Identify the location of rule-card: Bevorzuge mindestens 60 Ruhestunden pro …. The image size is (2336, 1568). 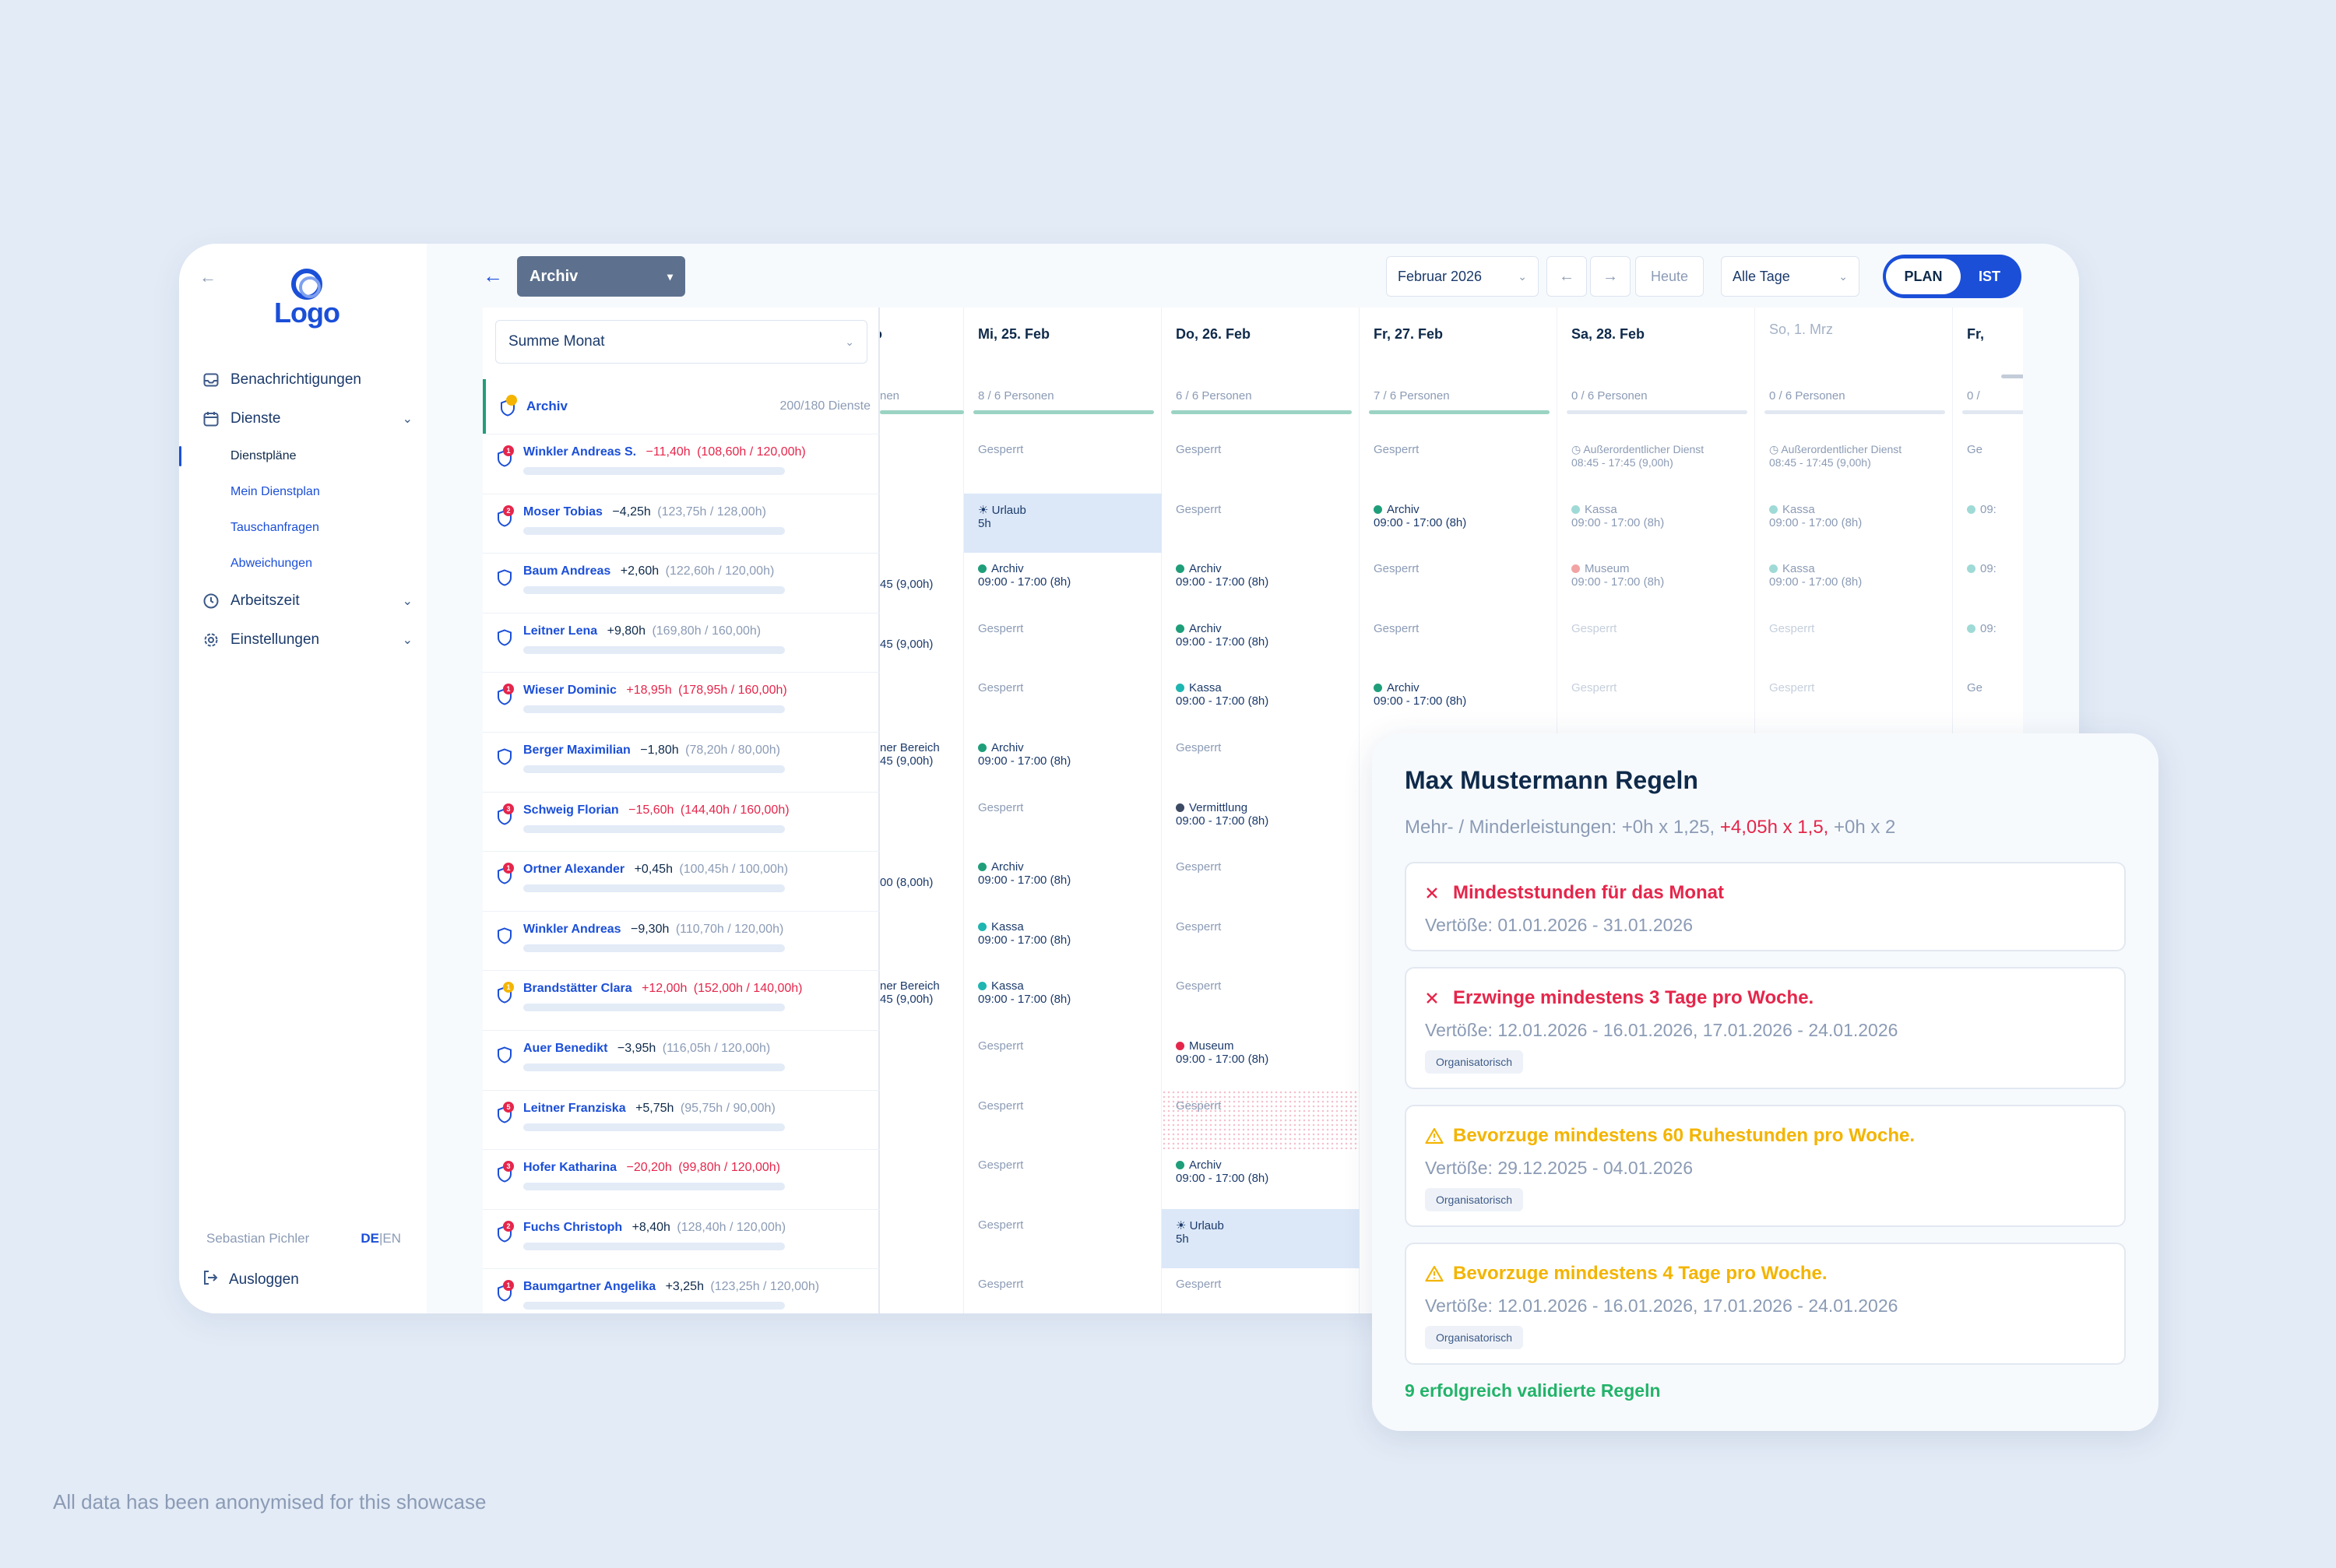
(1765, 1166).